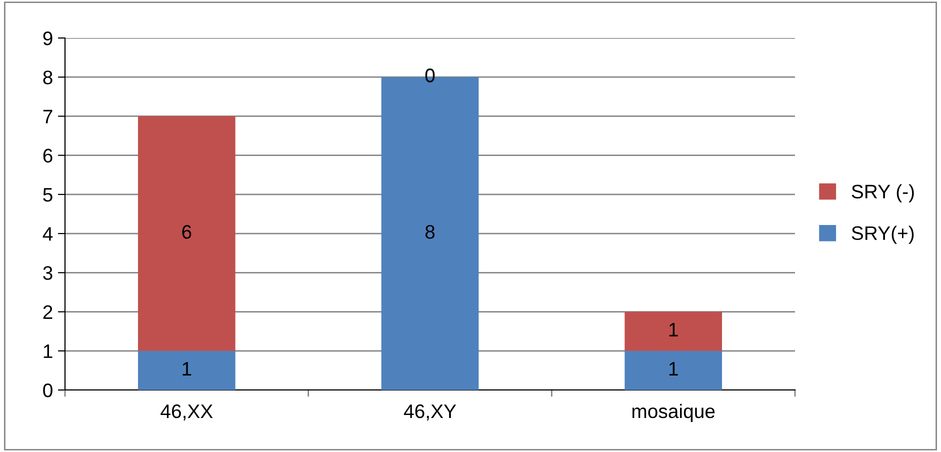 Image resolution: width=941 pixels, height=452 pixels. Describe the element at coordinates (673, 413) in the screenshot. I see `x-tick-label: mosaique` at that location.